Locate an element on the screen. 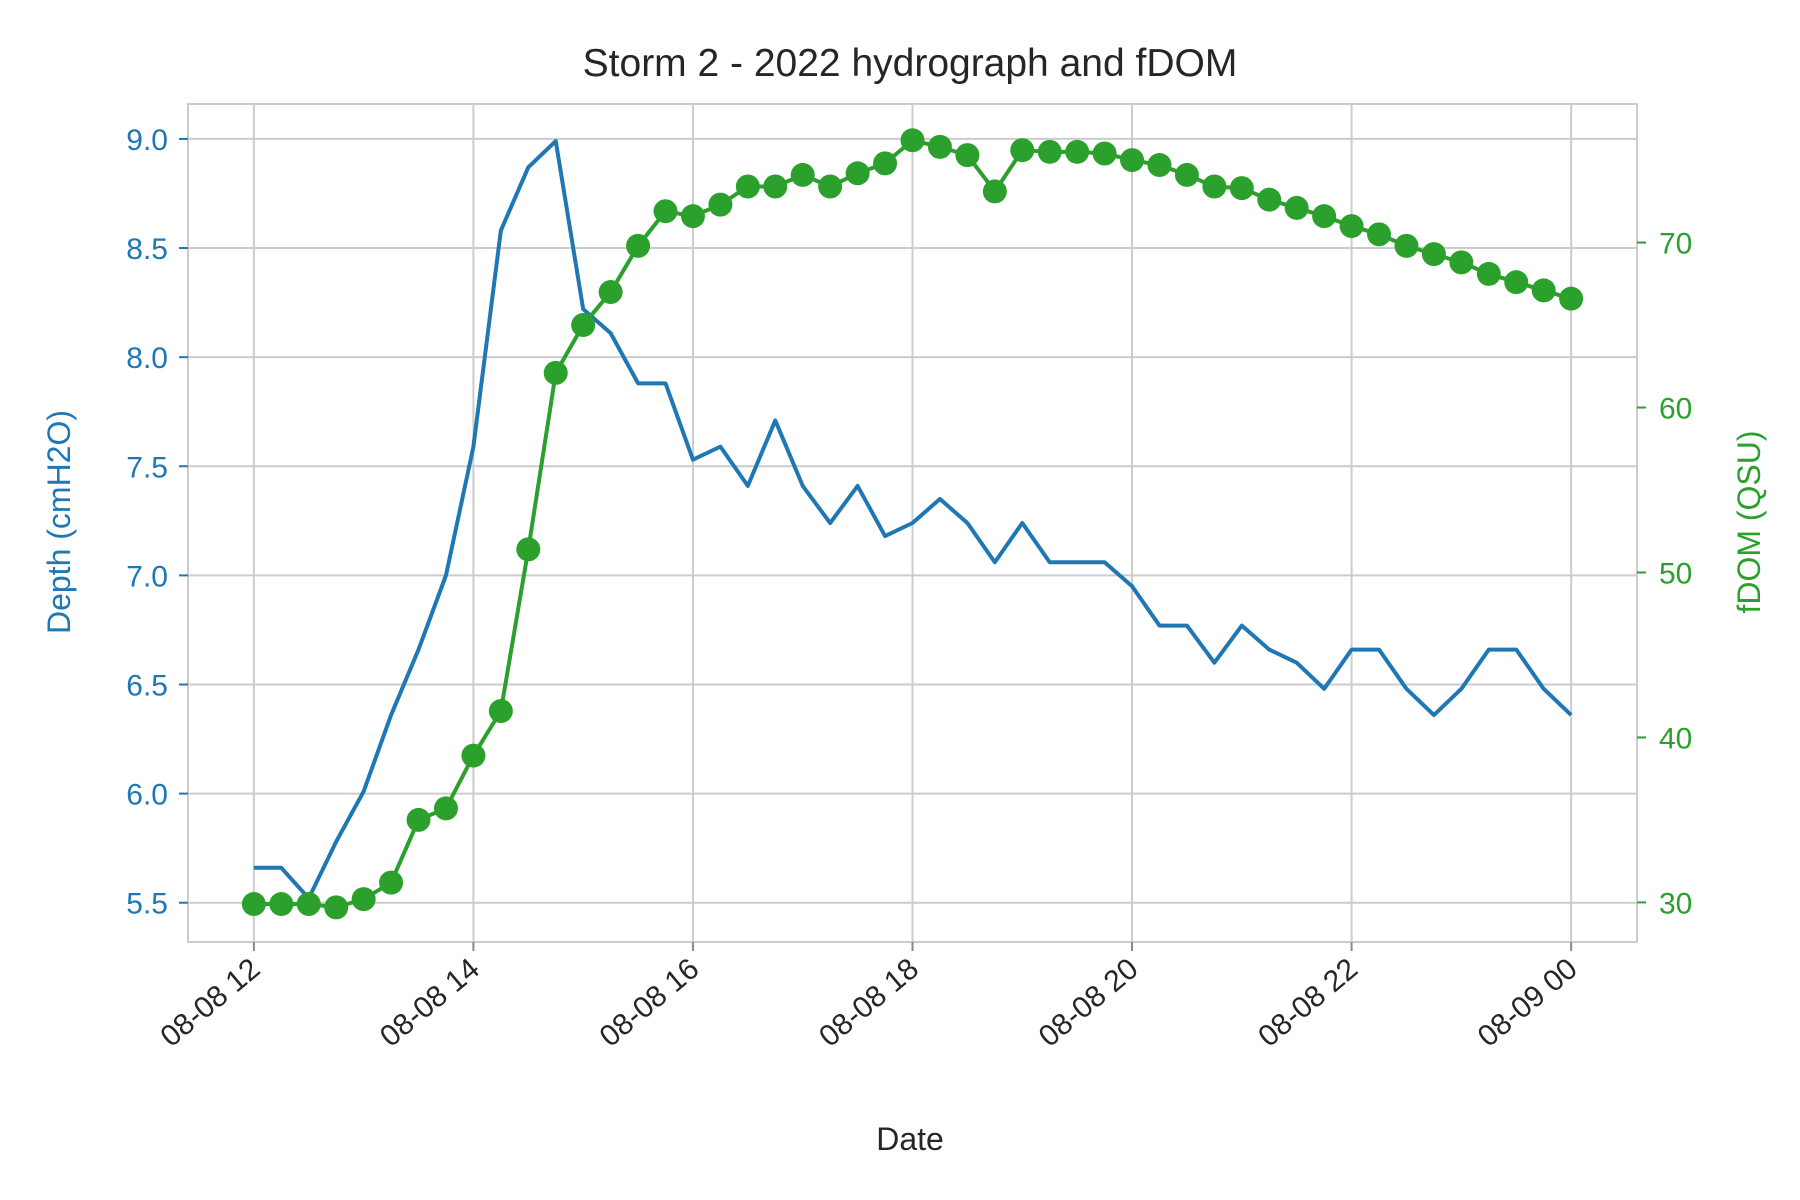 The height and width of the screenshot is (1200, 1800). left-y-axis: 5.5 6.0 6.5 7.0 7.5 8.0 8.5 9.0 is located at coordinates (157, 522).